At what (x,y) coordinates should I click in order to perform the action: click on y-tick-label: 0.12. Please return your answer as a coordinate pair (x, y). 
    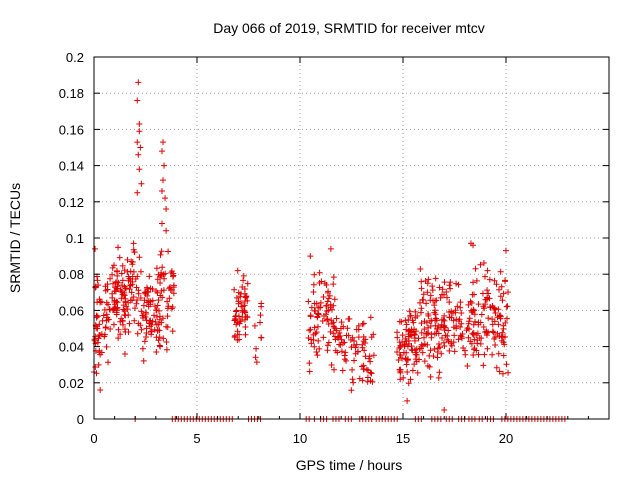
    Looking at the image, I should click on (71, 202).